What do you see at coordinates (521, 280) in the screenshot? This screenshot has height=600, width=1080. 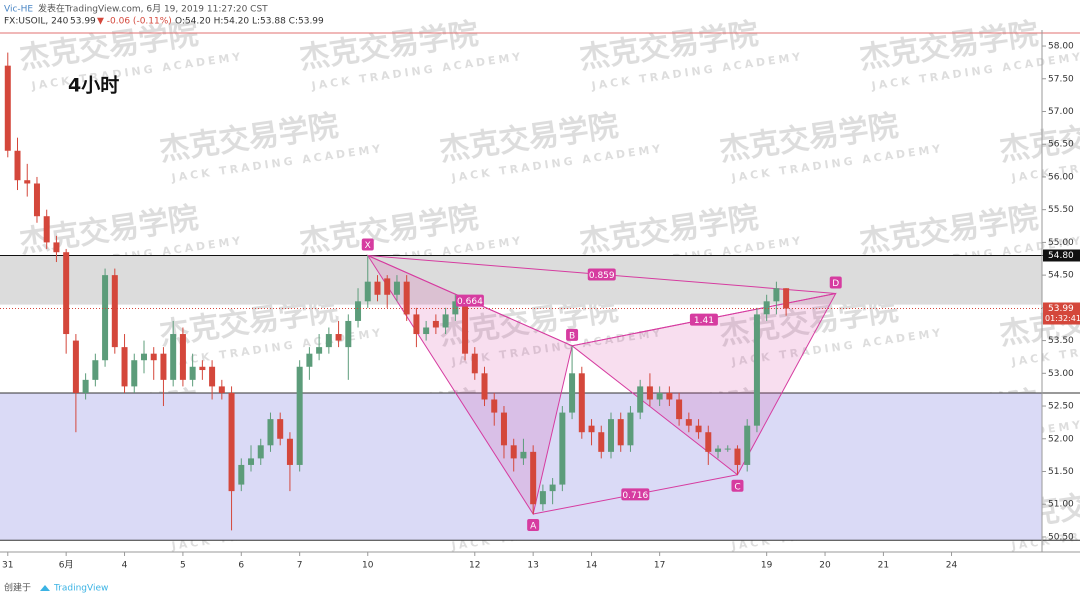 I see `zone` at bounding box center [521, 280].